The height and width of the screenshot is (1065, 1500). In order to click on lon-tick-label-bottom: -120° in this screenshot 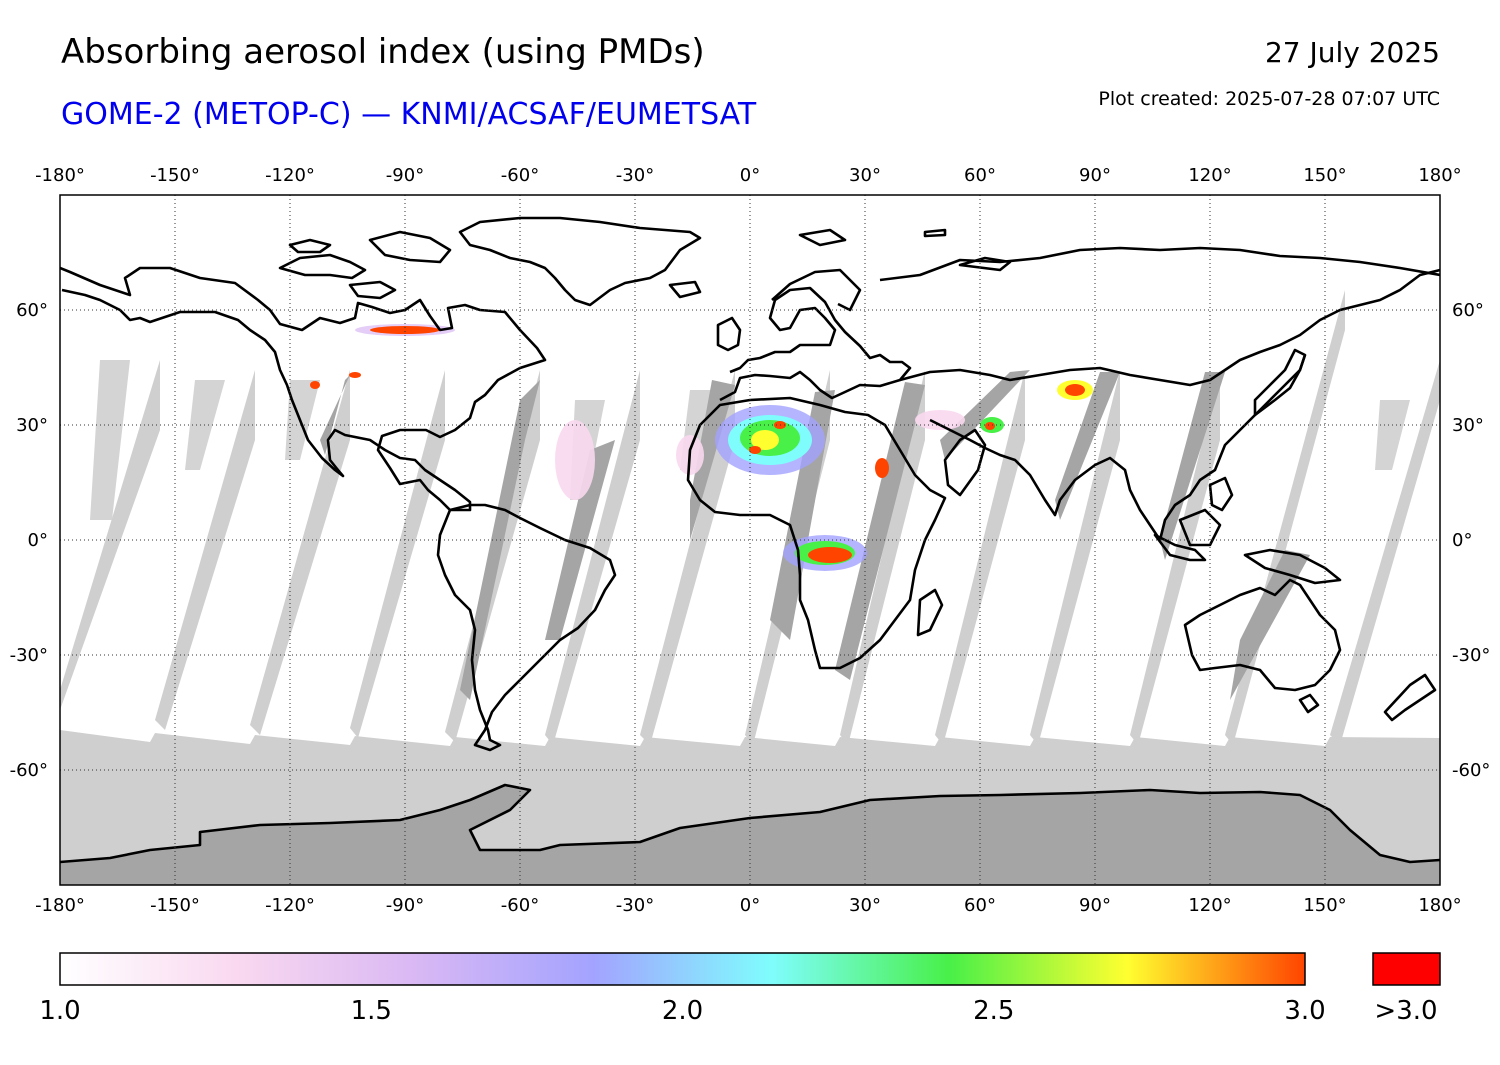, I will do `click(290, 905)`.